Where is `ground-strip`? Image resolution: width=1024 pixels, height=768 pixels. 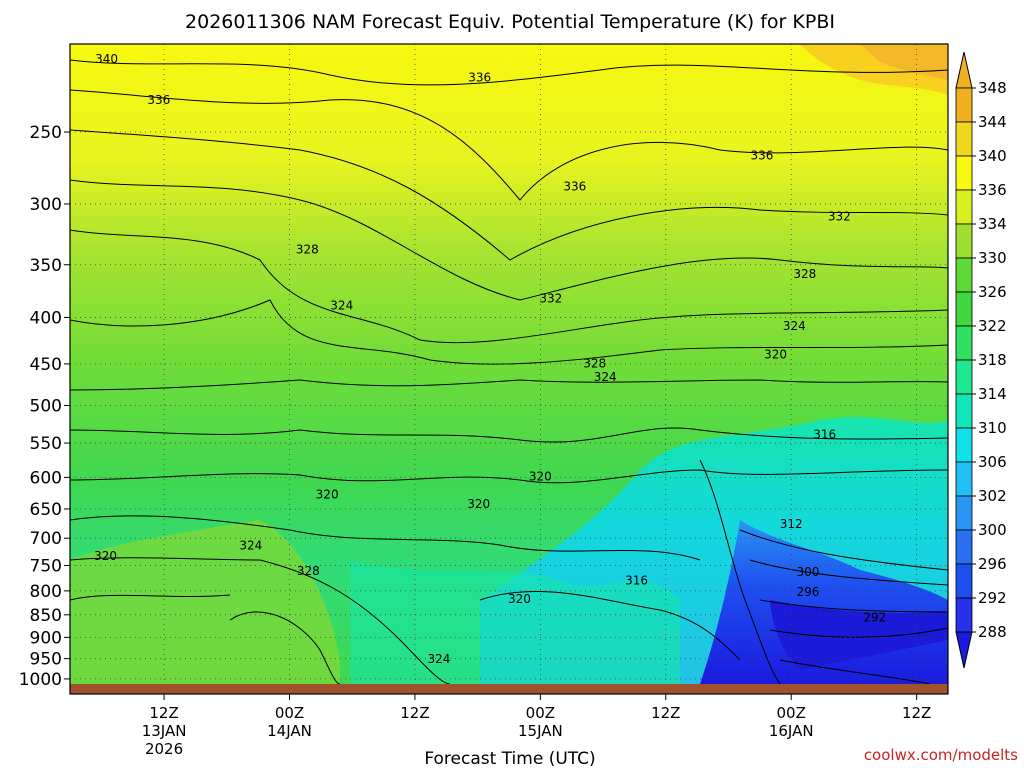
ground-strip is located at coordinates (509, 689).